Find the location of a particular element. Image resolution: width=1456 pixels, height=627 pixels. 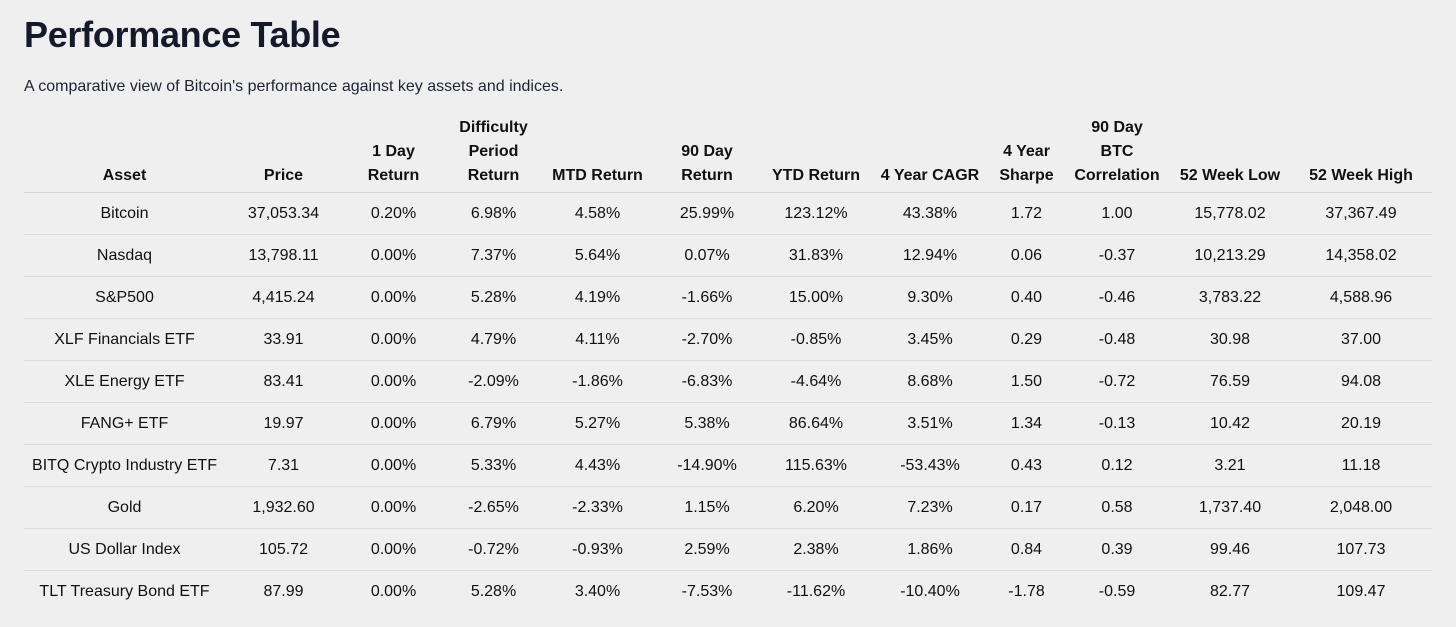

cell-mtd: 4.19% is located at coordinates (597, 297).